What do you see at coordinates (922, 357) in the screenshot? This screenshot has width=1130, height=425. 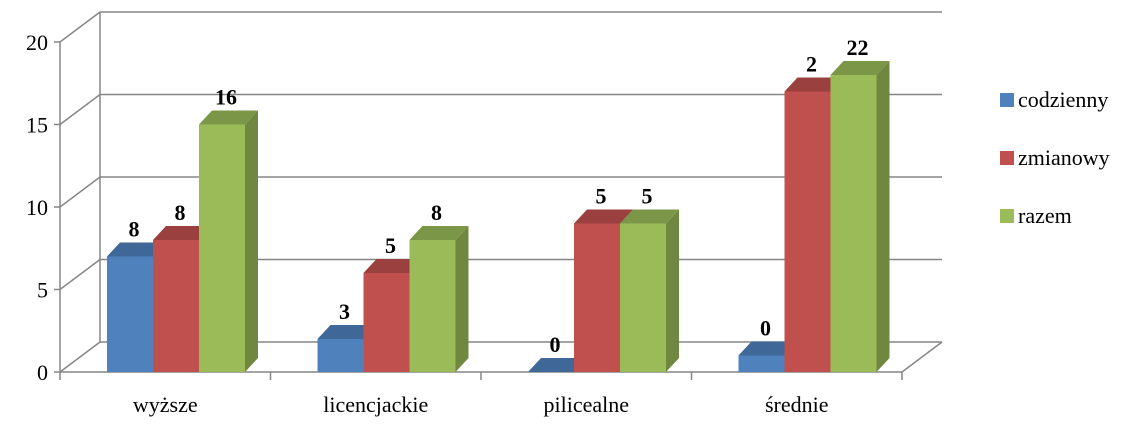 I see `floor-edge` at bounding box center [922, 357].